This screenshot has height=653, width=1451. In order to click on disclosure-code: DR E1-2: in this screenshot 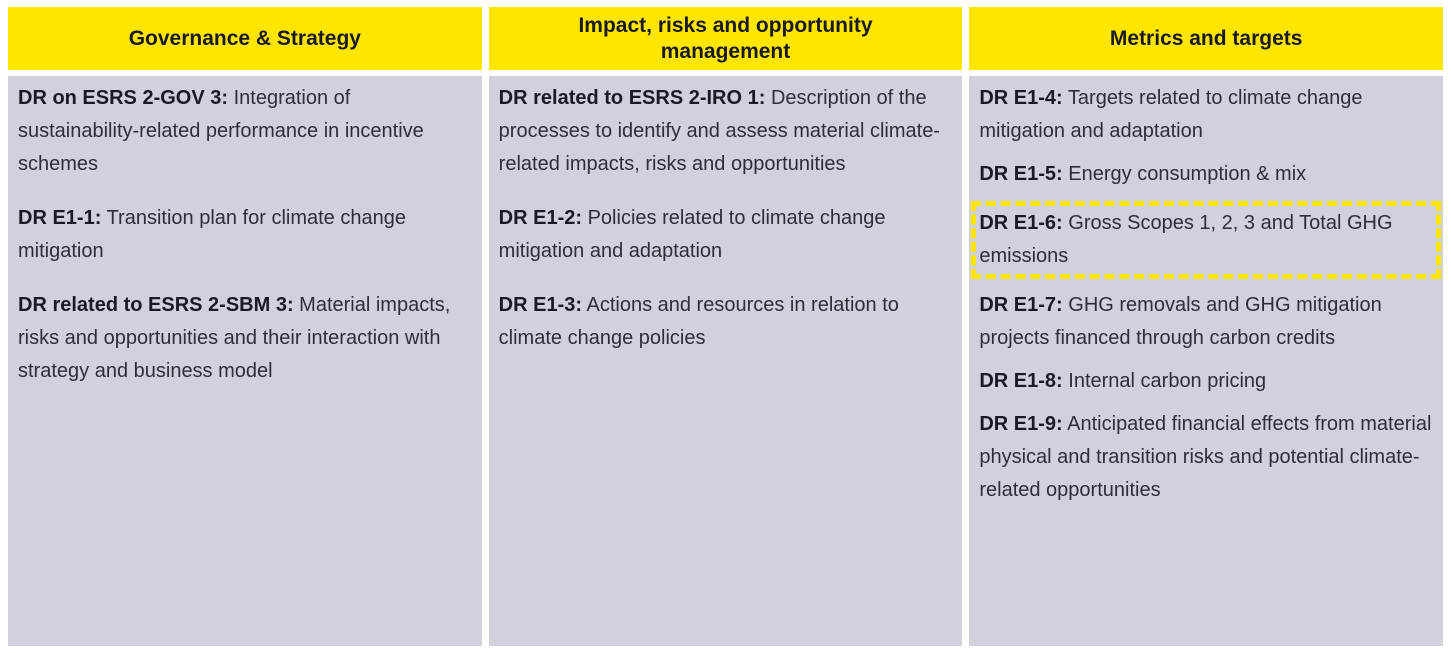, I will do `click(540, 218)`.